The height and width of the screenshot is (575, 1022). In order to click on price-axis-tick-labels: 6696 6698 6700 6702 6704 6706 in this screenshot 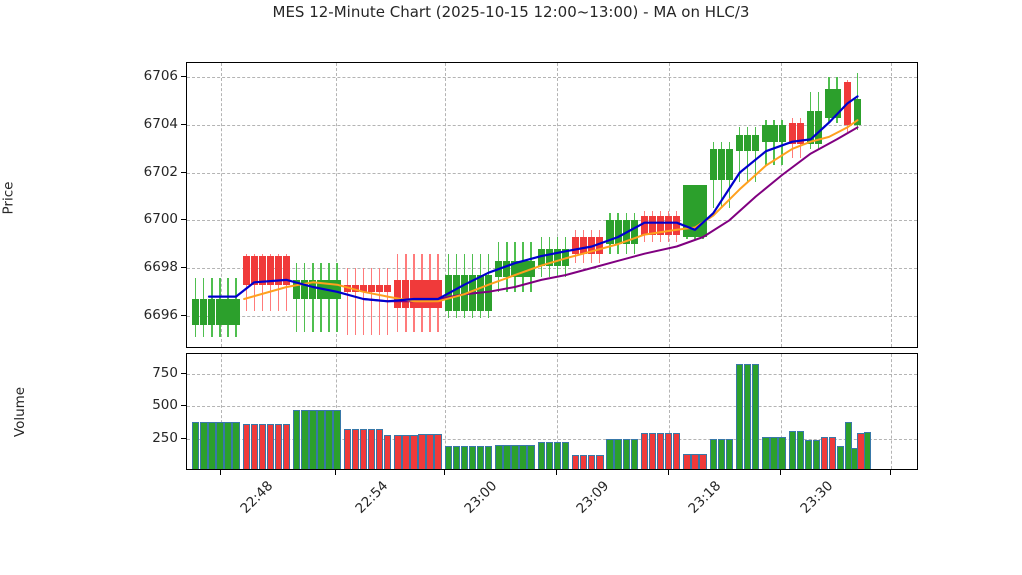, I will do `click(141, 205)`.